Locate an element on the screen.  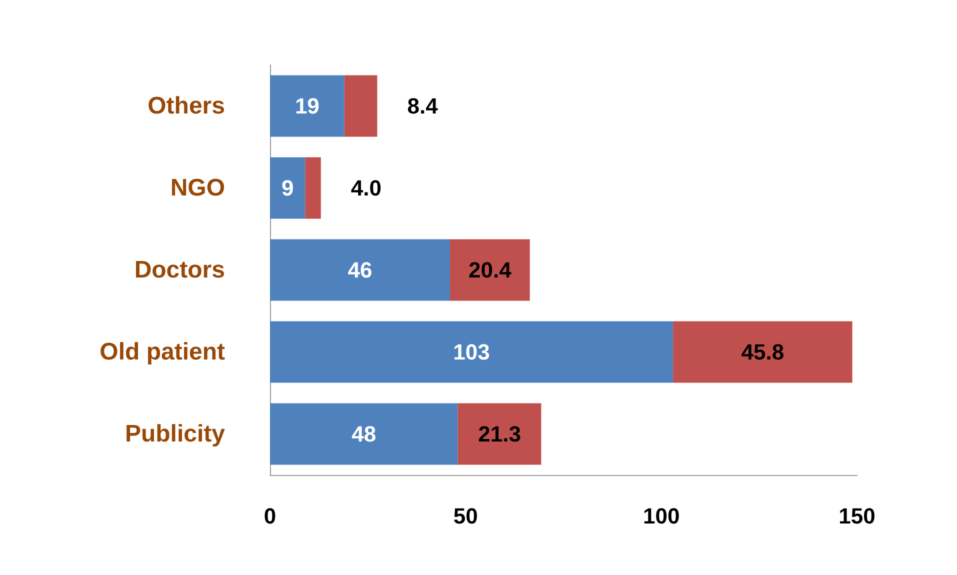
data-label: 45.8 is located at coordinates (762, 352).